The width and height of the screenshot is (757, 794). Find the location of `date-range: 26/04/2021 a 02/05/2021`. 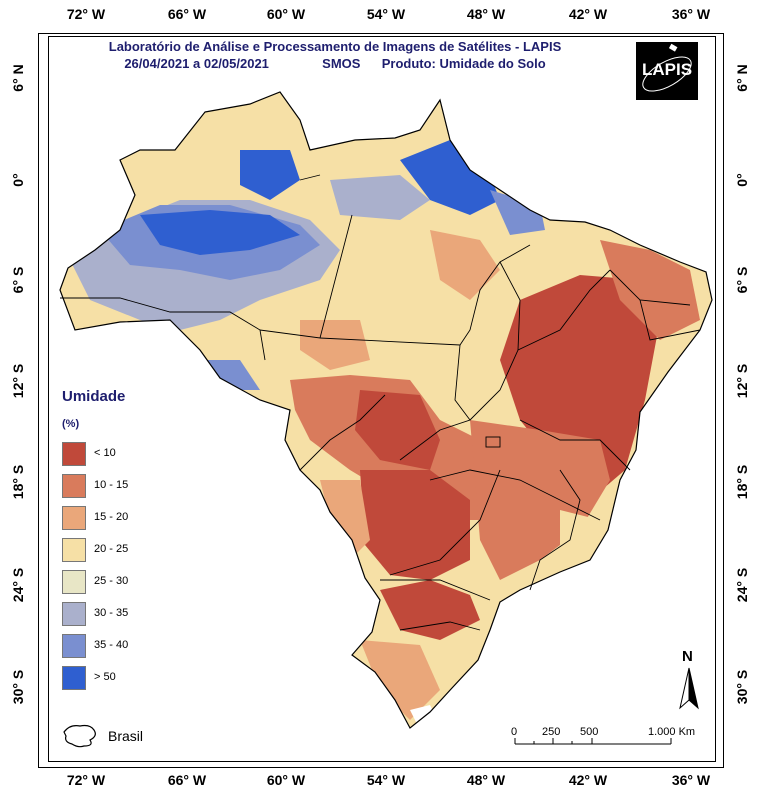

date-range: 26/04/2021 a 02/05/2021 is located at coordinates (196, 63).